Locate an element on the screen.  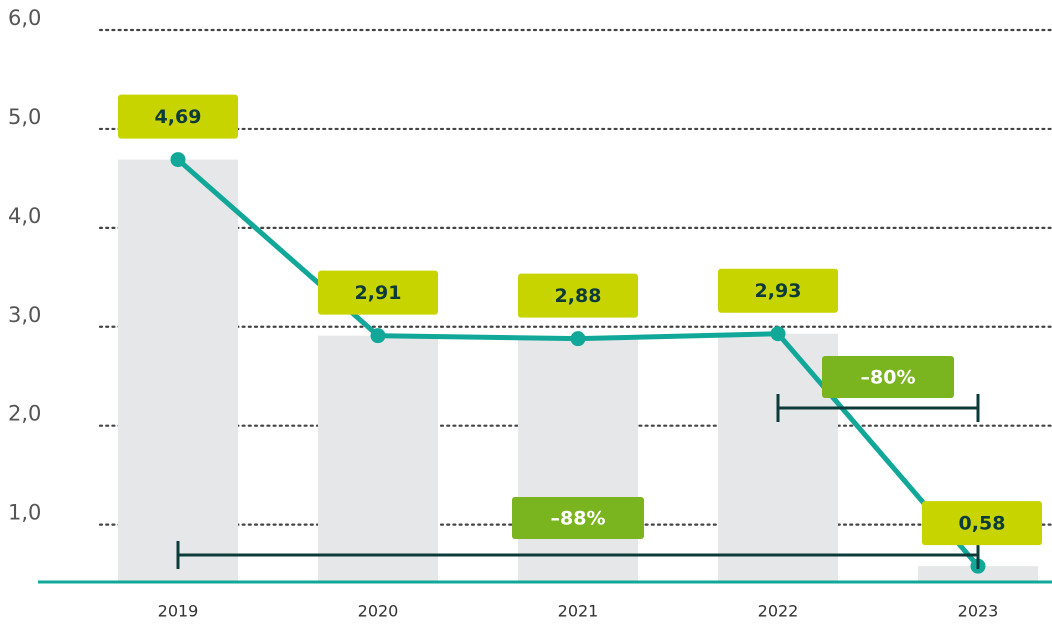
y-tick-label: 4,0 is located at coordinates (24, 216).